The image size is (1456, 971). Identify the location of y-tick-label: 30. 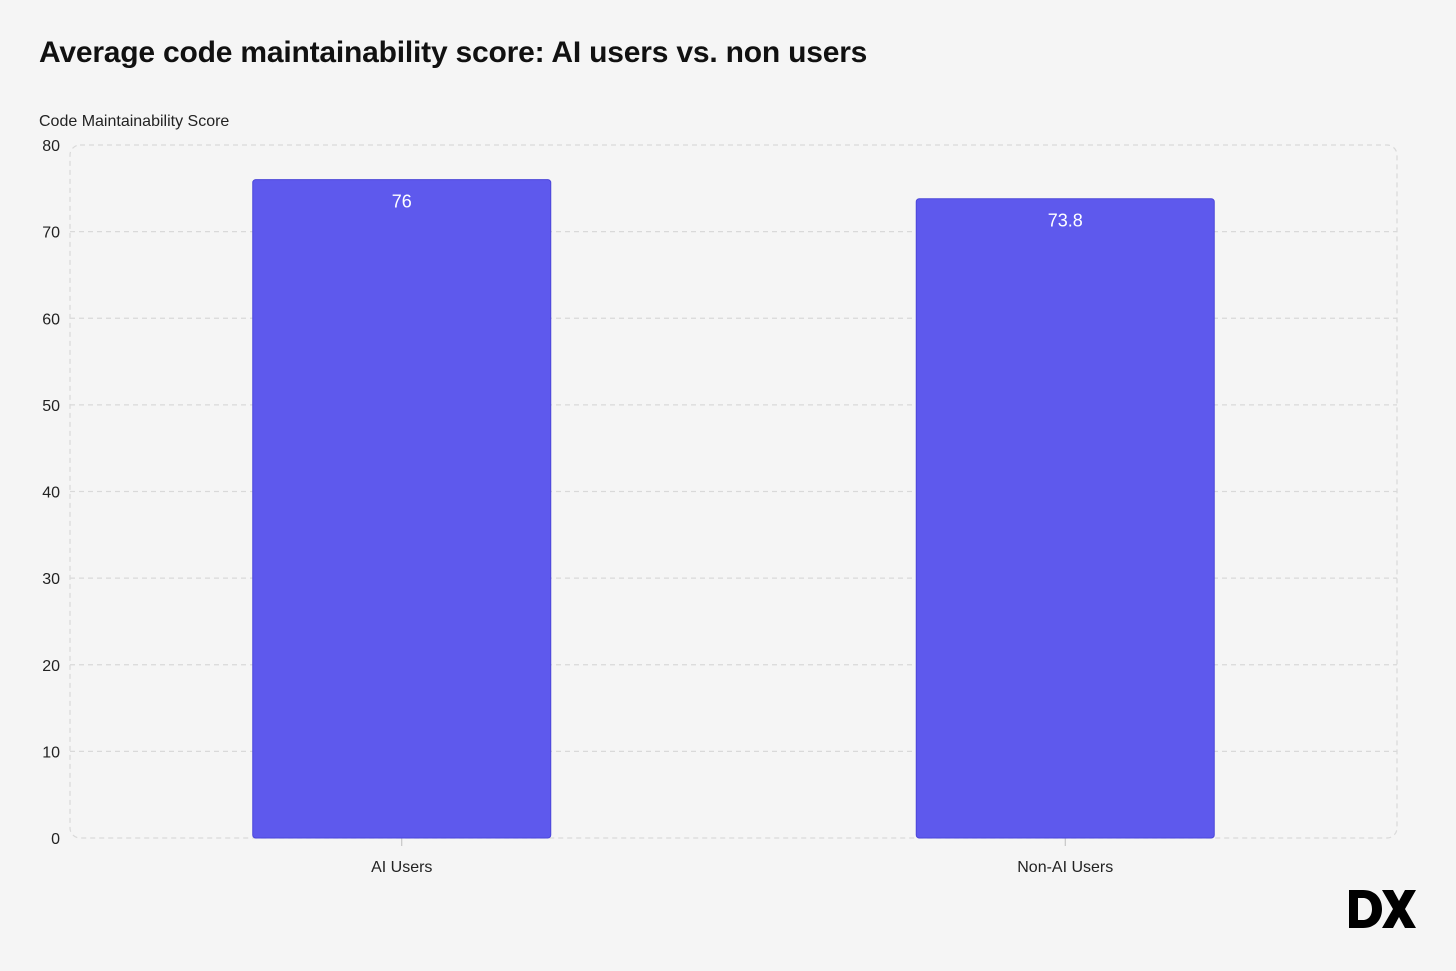
(51, 579).